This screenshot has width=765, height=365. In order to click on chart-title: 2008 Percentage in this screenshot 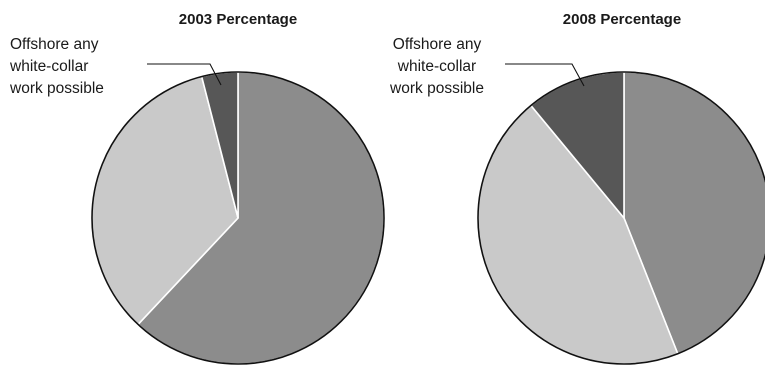, I will do `click(622, 19)`.